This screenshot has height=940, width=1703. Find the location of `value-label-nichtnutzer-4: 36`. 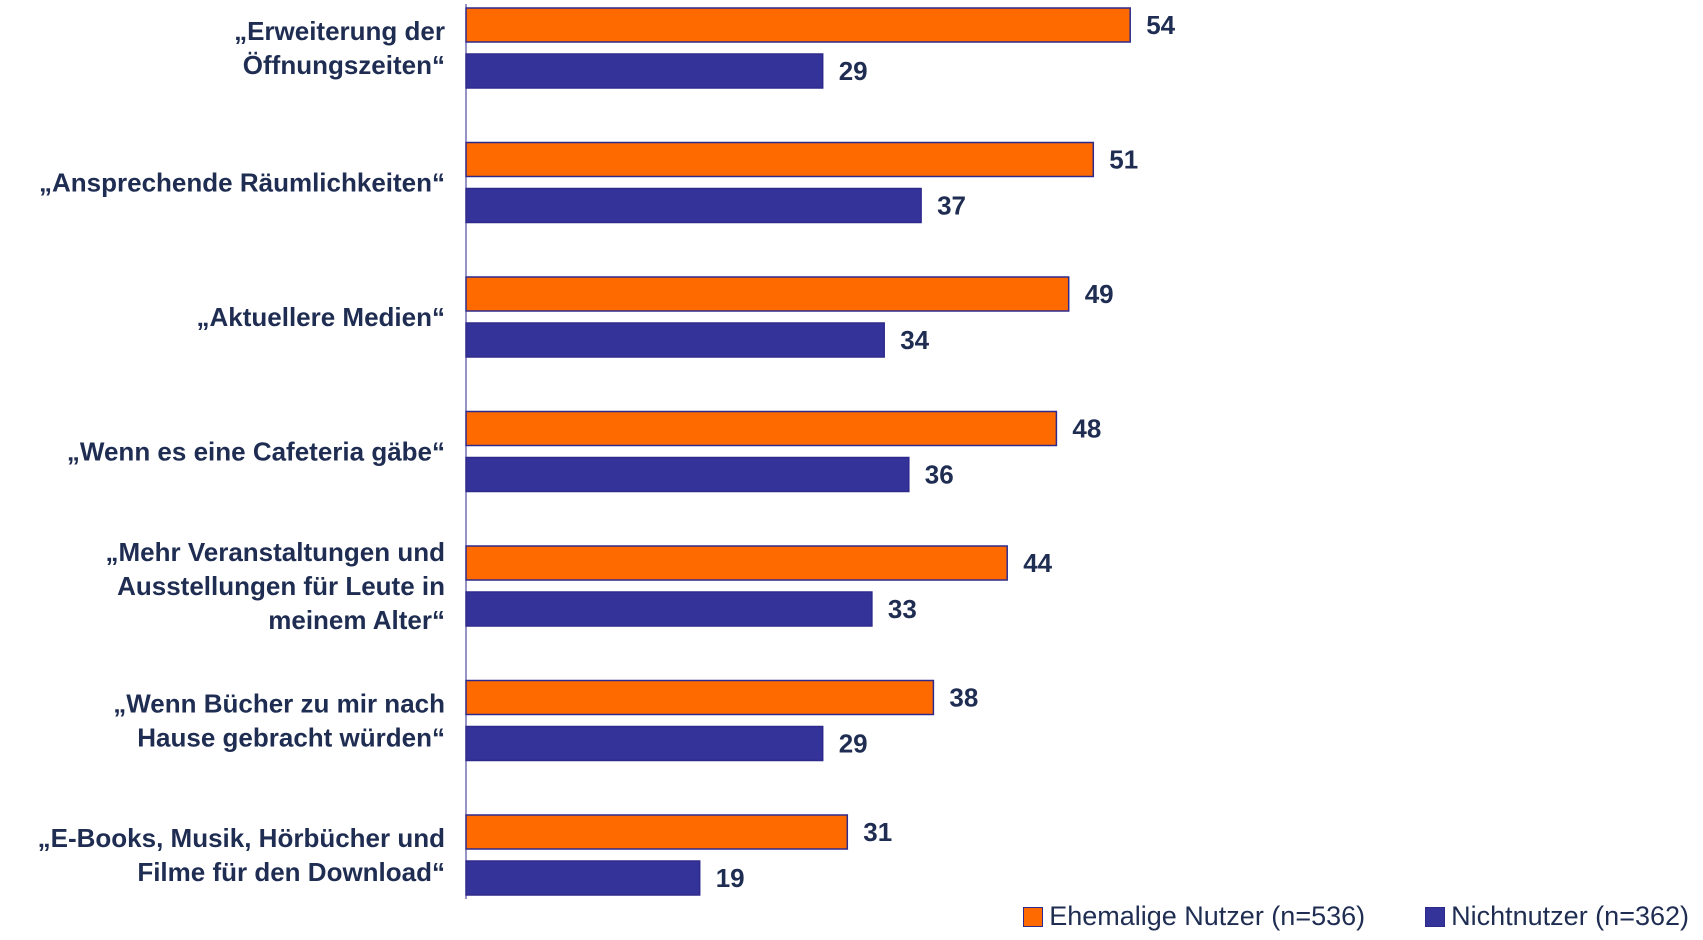

value-label-nichtnutzer-4: 36 is located at coordinates (939, 475).